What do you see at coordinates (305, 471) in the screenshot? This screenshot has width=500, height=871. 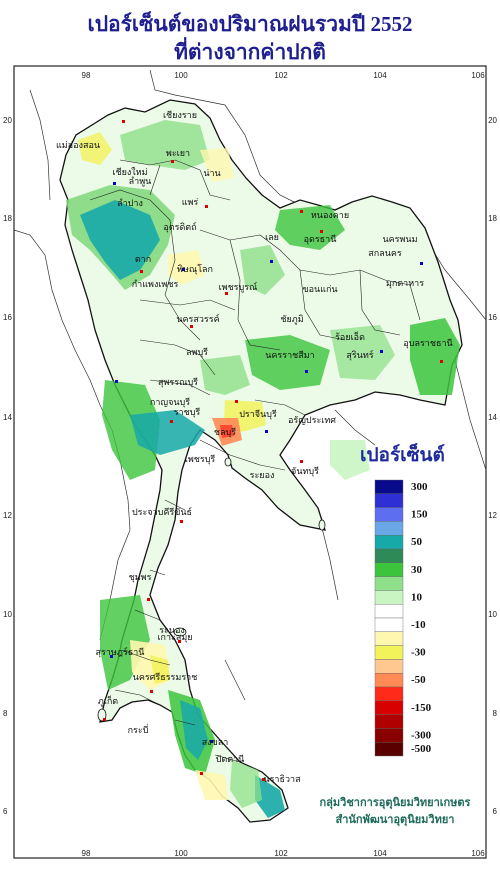 I see `province-label: จันทบุรี` at bounding box center [305, 471].